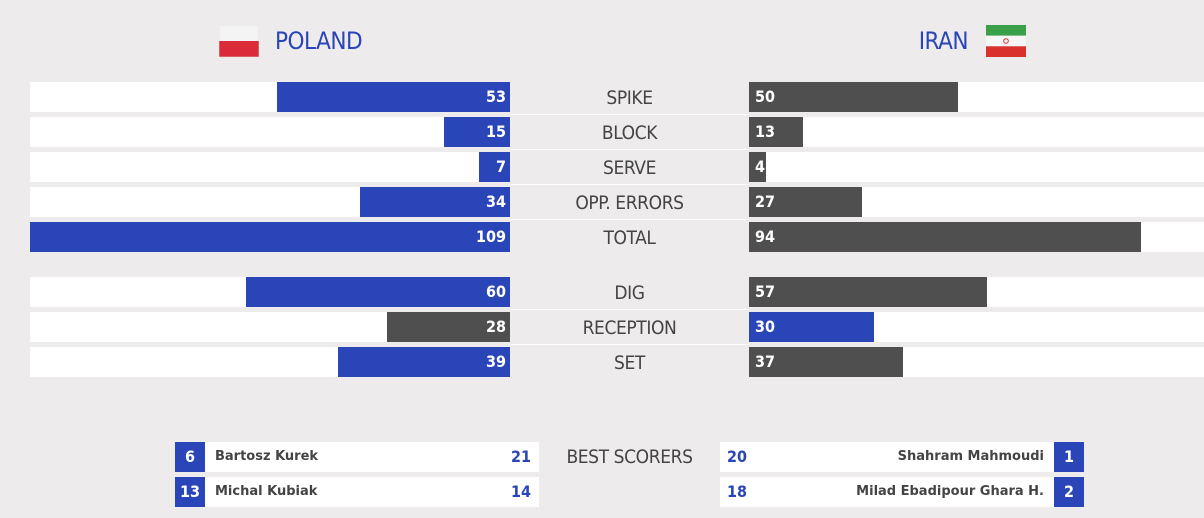 Image resolution: width=1204 pixels, height=518 pixels. I want to click on bar-track-right: 94, so click(976, 237).